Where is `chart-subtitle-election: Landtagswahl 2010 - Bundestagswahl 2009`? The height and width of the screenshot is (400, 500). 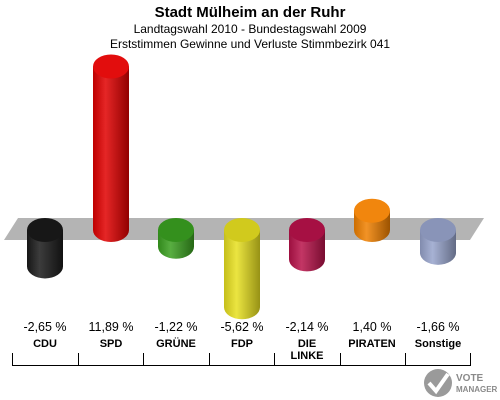
chart-subtitle-election: Landtagswahl 2010 - Bundestagswahl 2009 is located at coordinates (250, 29).